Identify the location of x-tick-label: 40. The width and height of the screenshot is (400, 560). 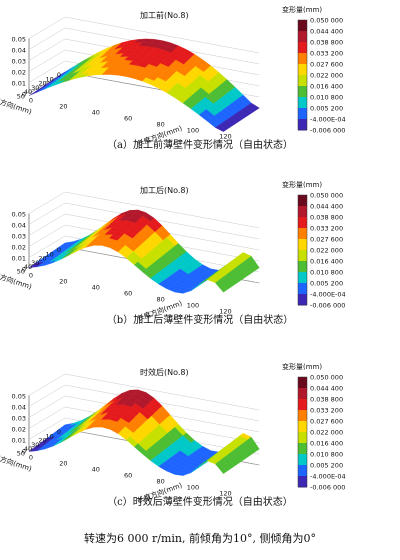
(96, 113).